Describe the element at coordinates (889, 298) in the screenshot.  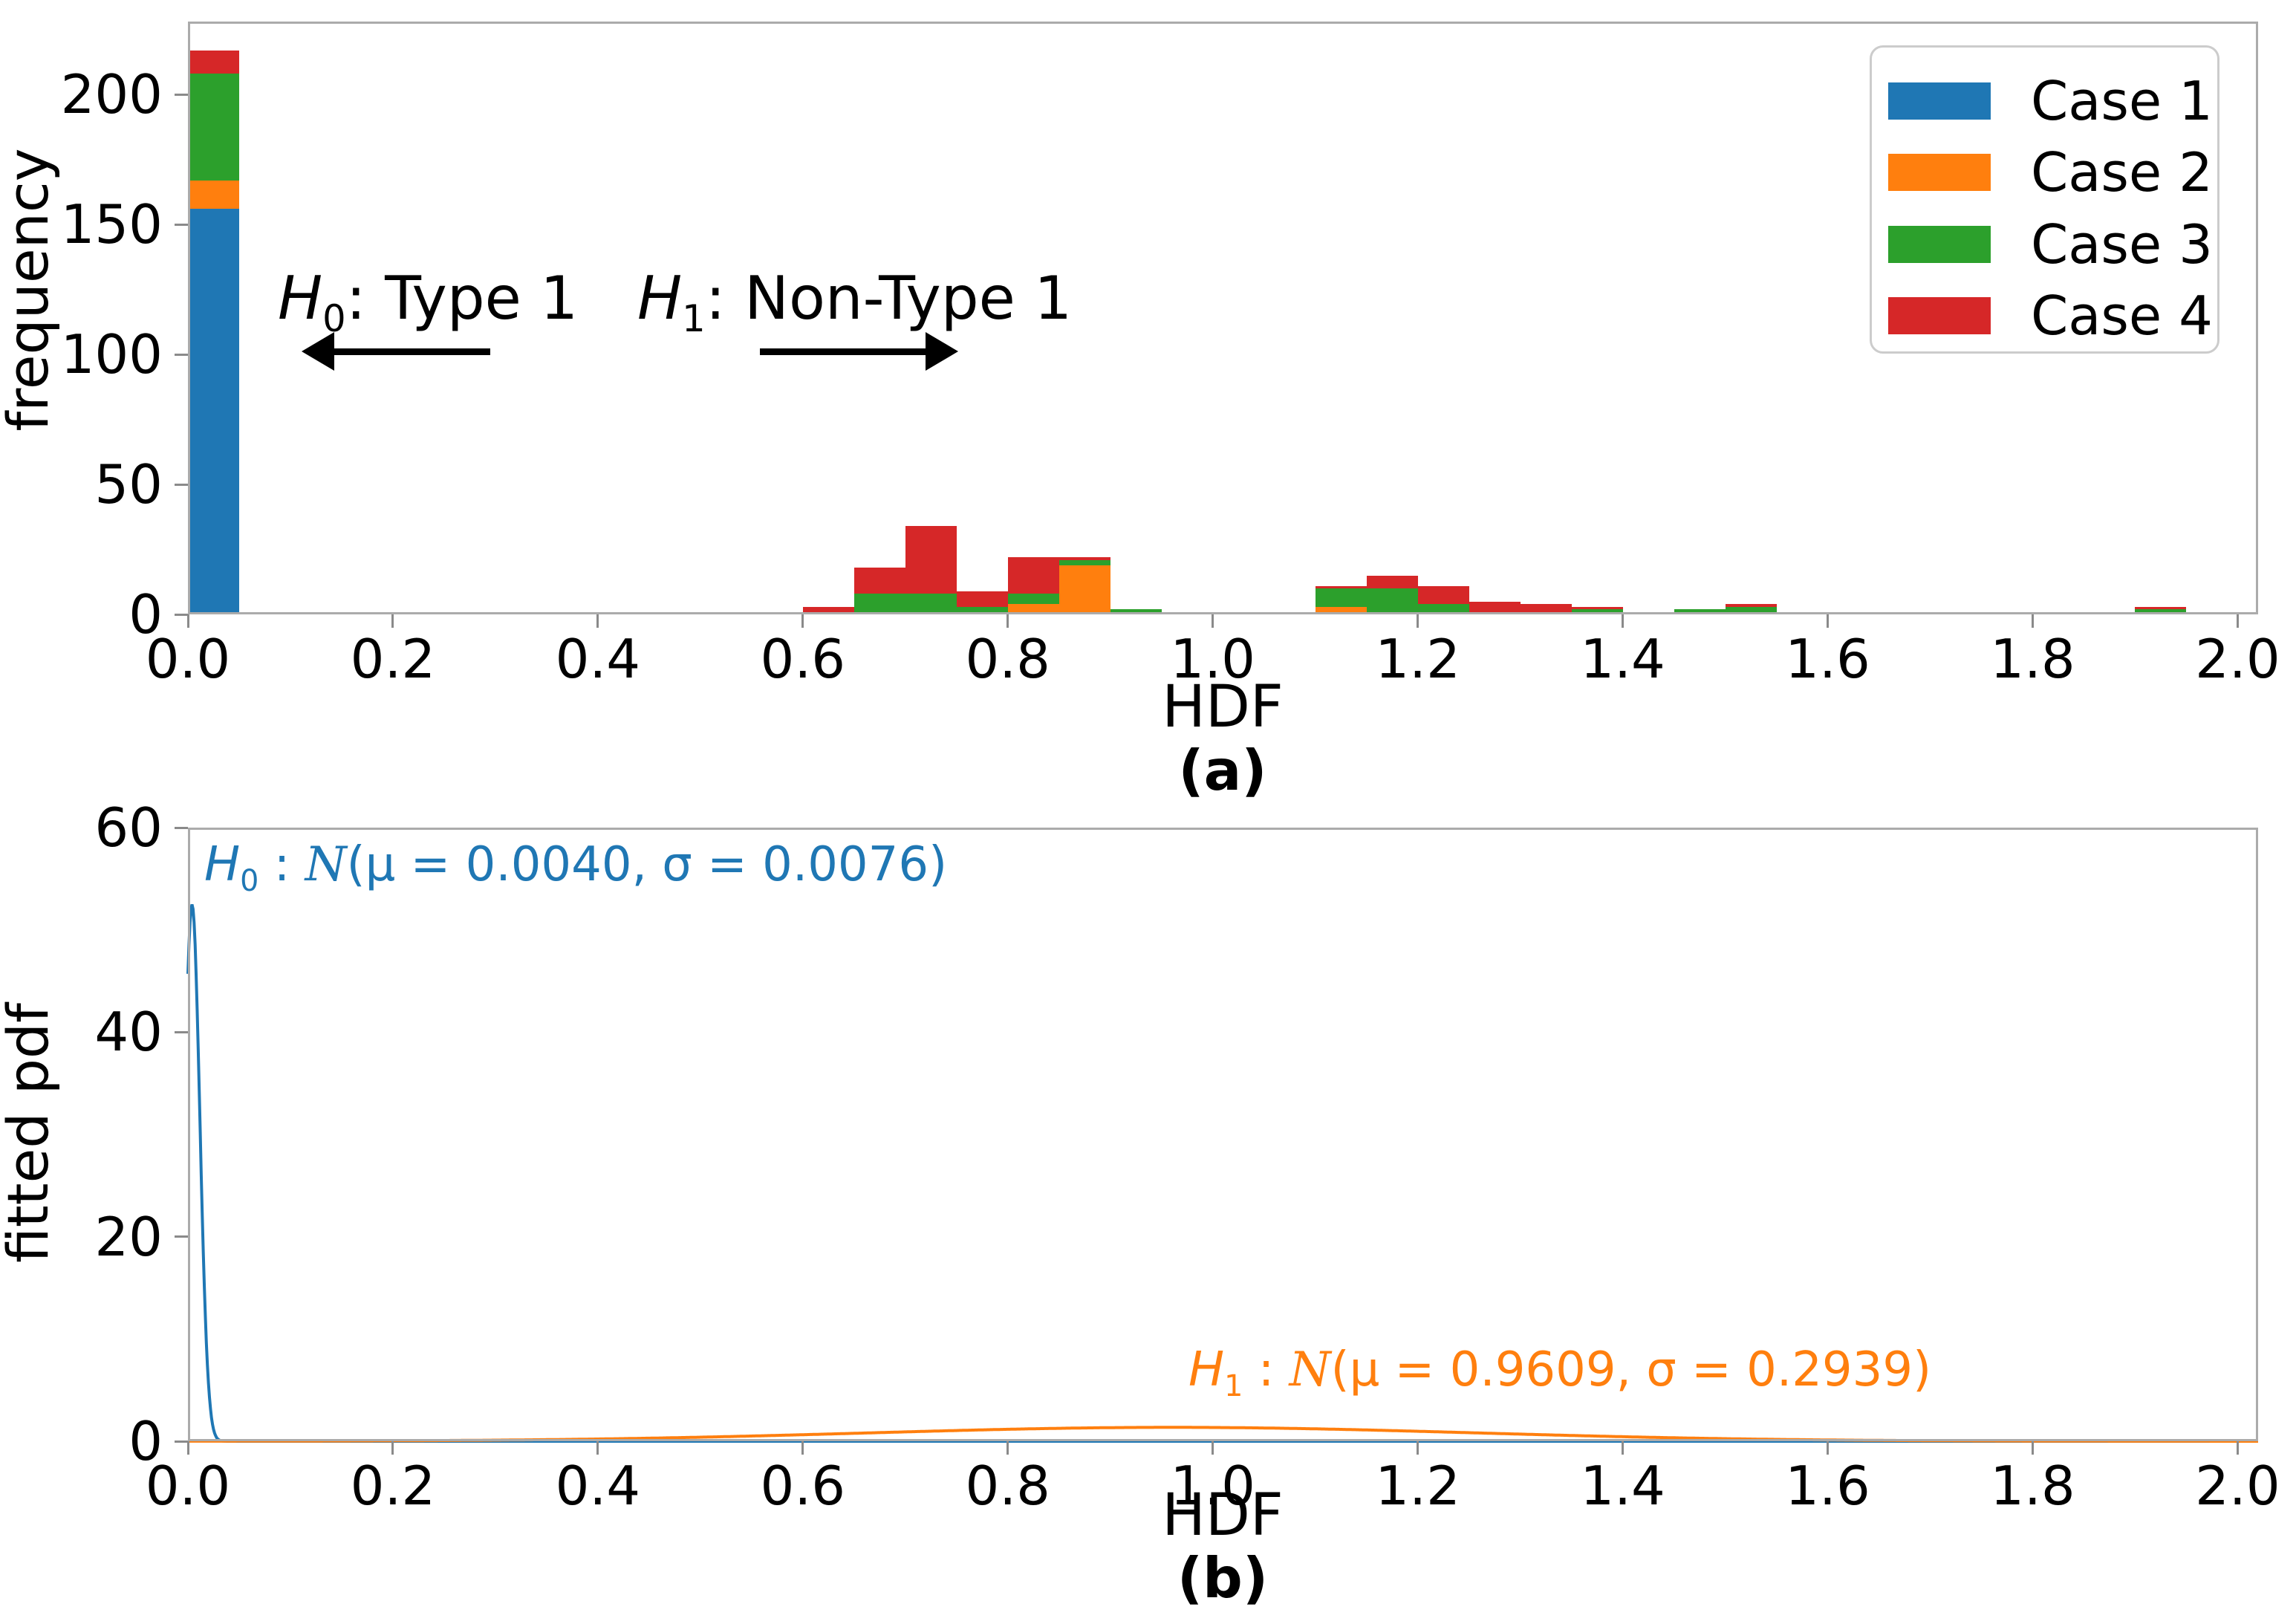
I see `annotation-h1-text: : Non-Type 1` at that location.